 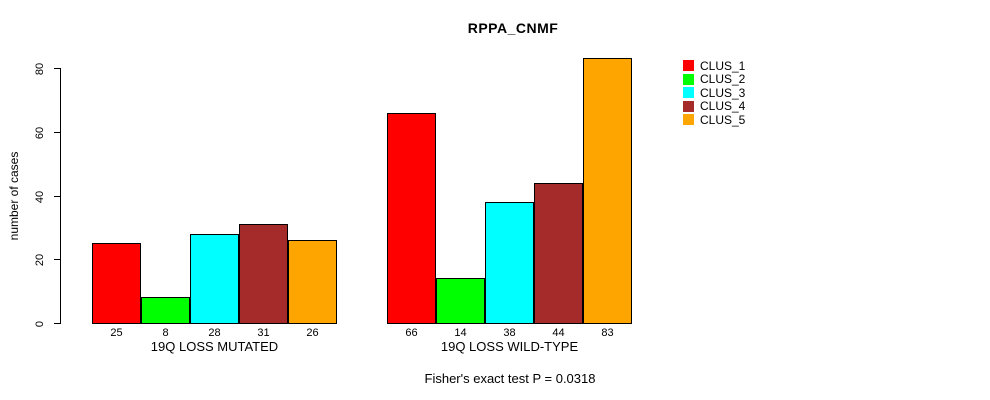 I want to click on bar-clus_5-group2, so click(x=607, y=191).